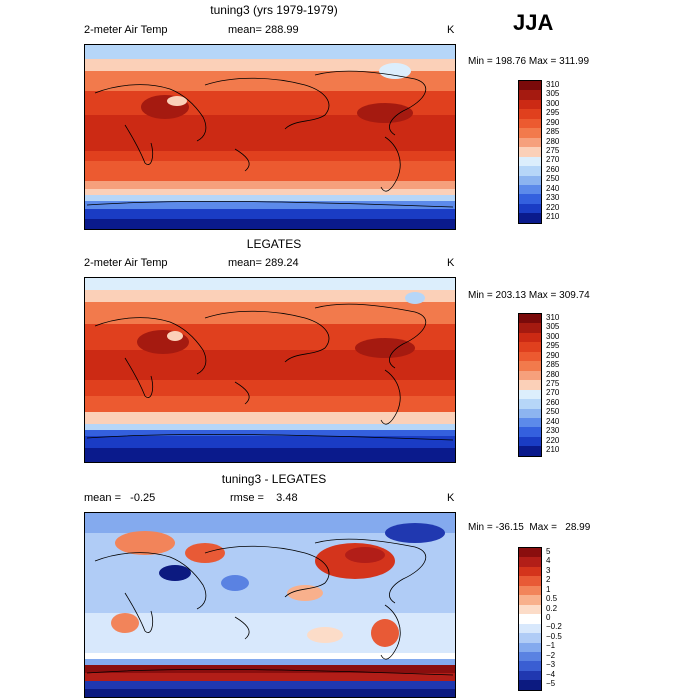  I want to click on panel-3-rmse-label: rmse = 3.48, so click(264, 498).